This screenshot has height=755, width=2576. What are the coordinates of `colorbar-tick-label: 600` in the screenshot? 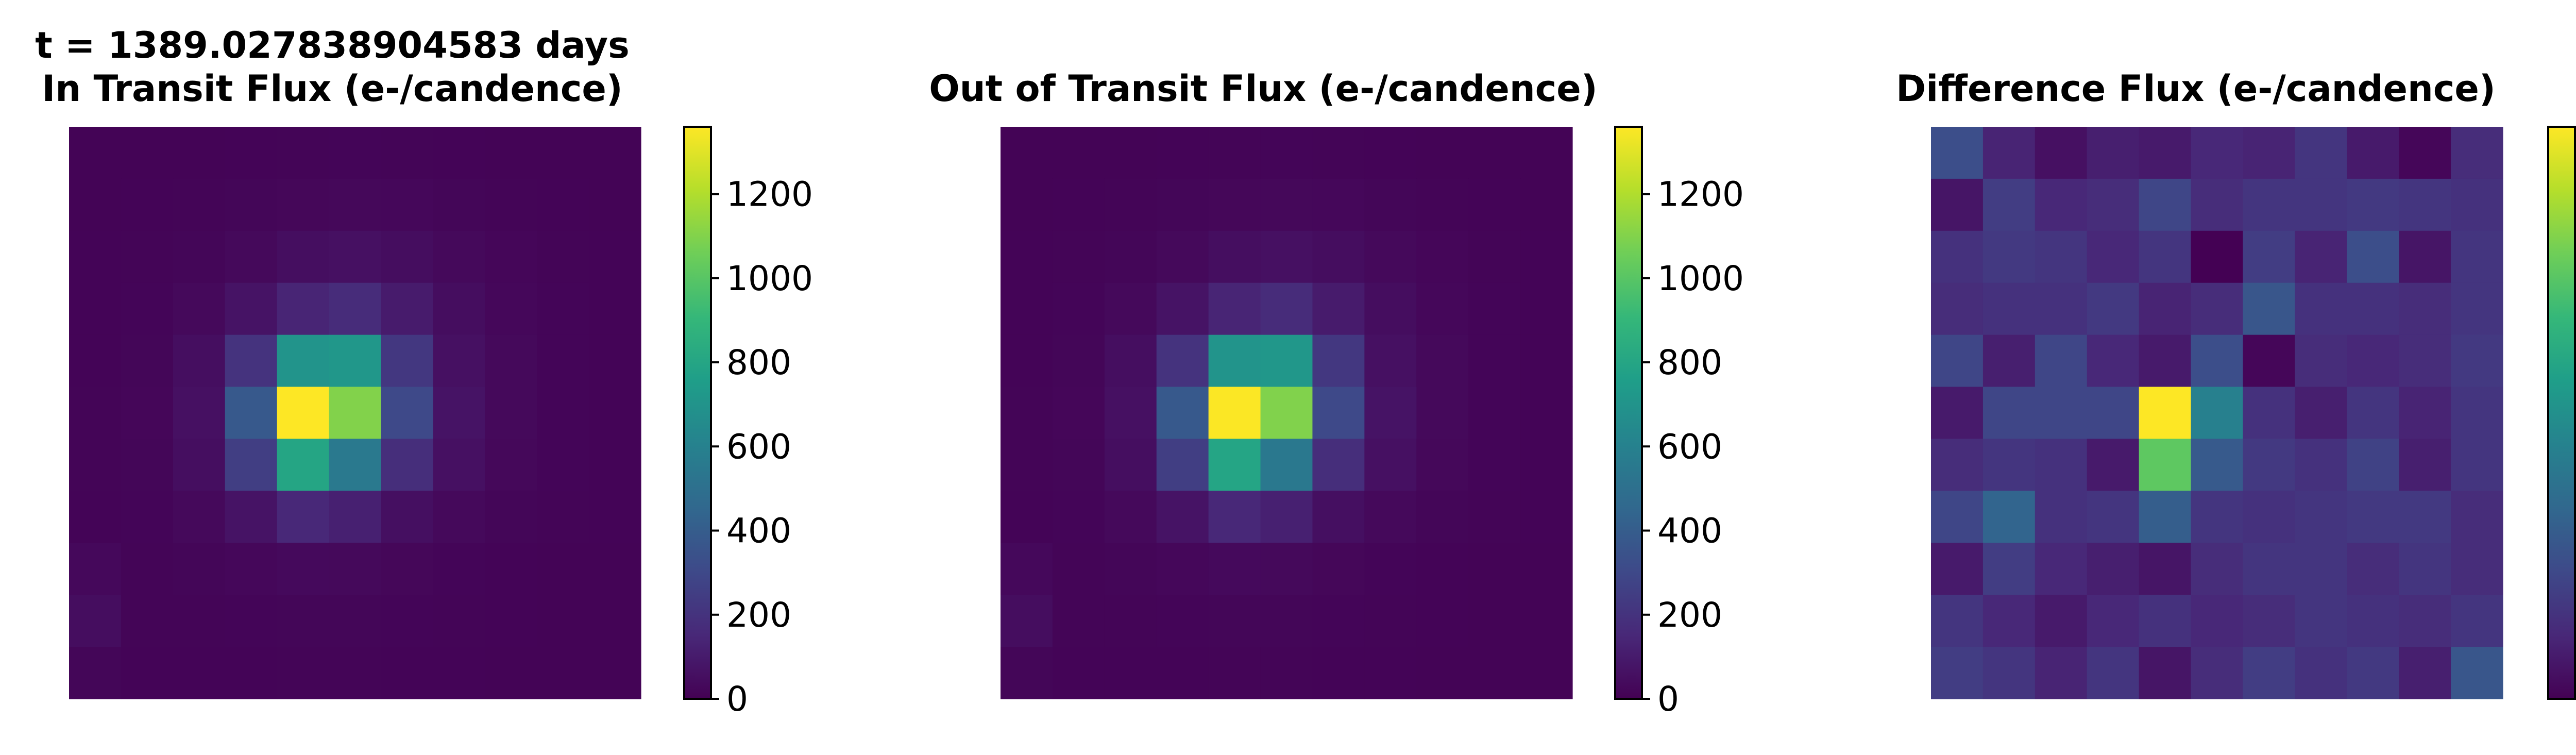 It's located at (1689, 446).